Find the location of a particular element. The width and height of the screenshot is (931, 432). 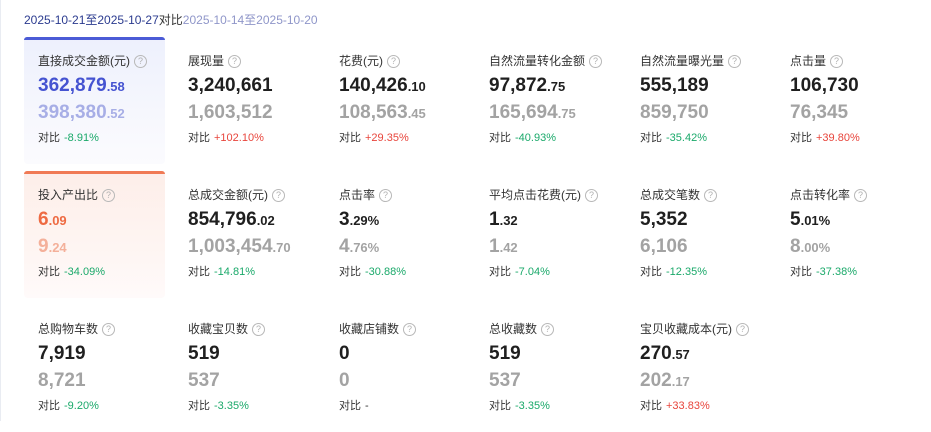

metric-title-row: 总成交金额(元)? is located at coordinates (251, 195).